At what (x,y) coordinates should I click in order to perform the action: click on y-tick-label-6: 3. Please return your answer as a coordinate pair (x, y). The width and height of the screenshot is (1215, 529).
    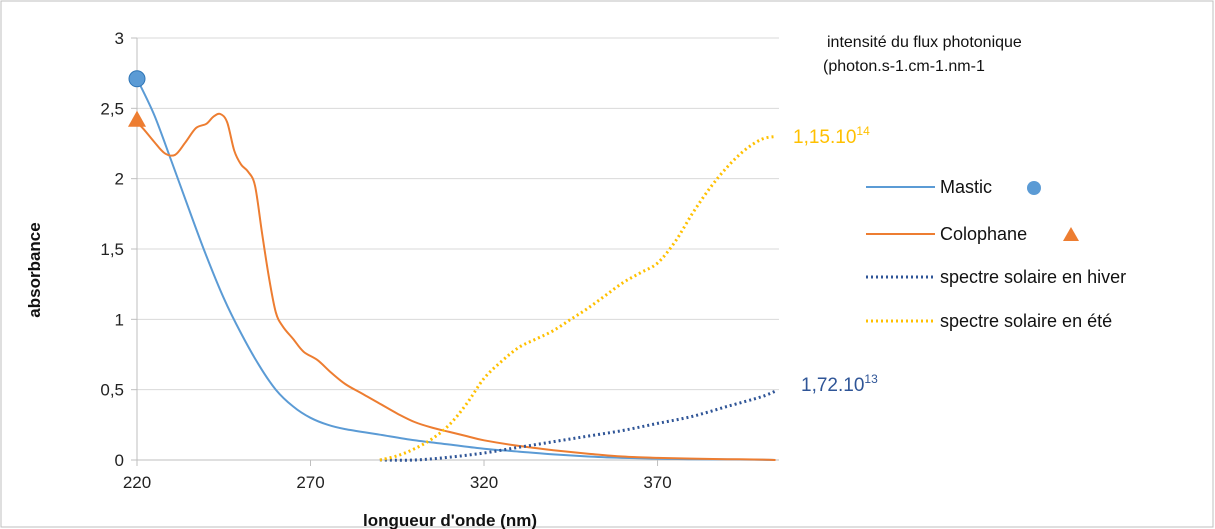
    Looking at the image, I should click on (119, 38).